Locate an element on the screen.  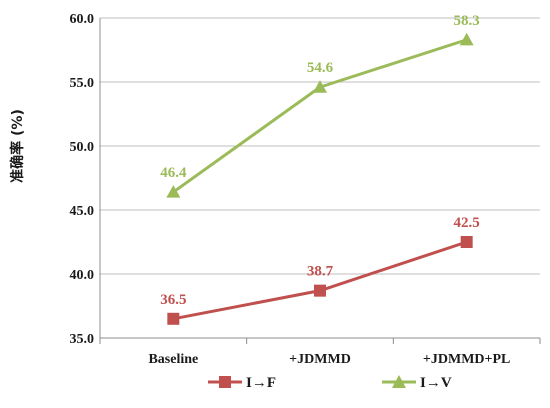
x-tick-label: +JDMMD+PL is located at coordinates (467, 359).